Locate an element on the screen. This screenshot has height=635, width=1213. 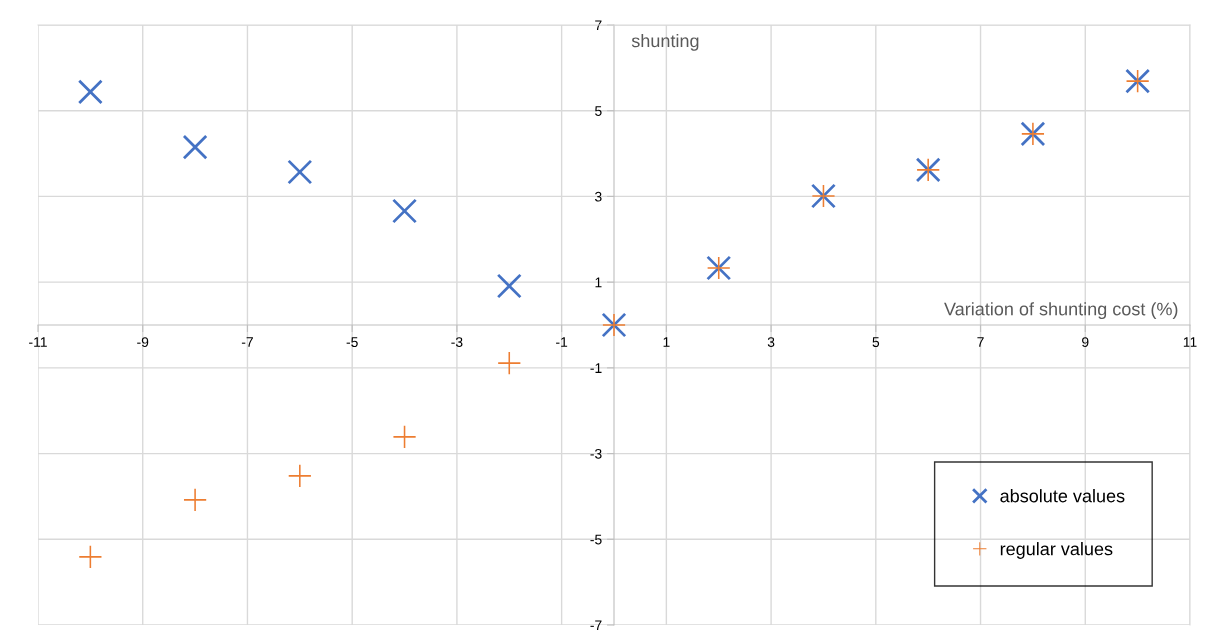
y-tick-label: 3 is located at coordinates (598, 196).